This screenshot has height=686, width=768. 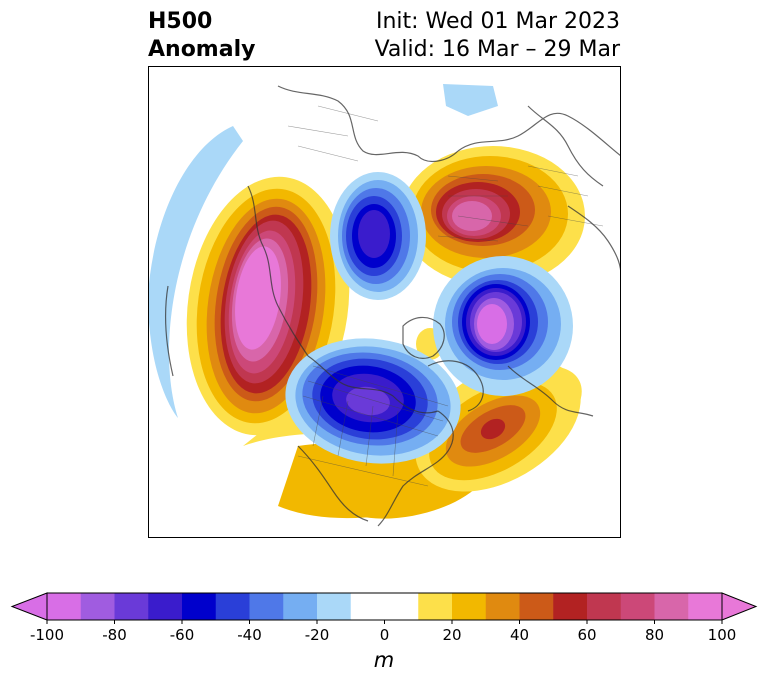 What do you see at coordinates (497, 21) in the screenshot?
I see `init-date: Init: Wed 01 Mar 2023` at bounding box center [497, 21].